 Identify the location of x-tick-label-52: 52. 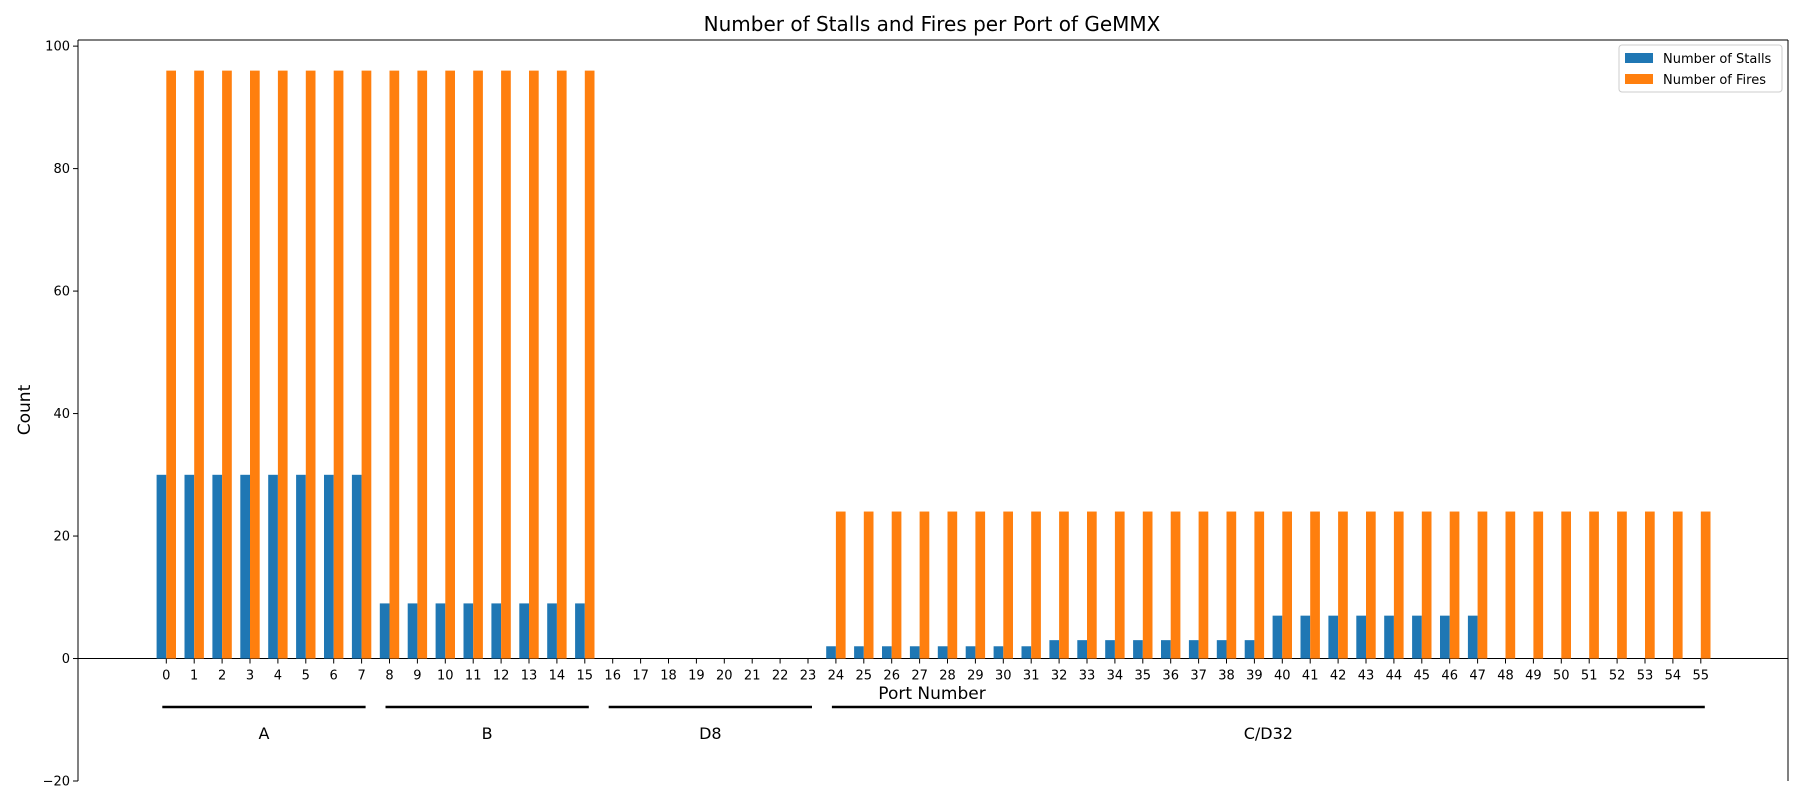
(1617, 676).